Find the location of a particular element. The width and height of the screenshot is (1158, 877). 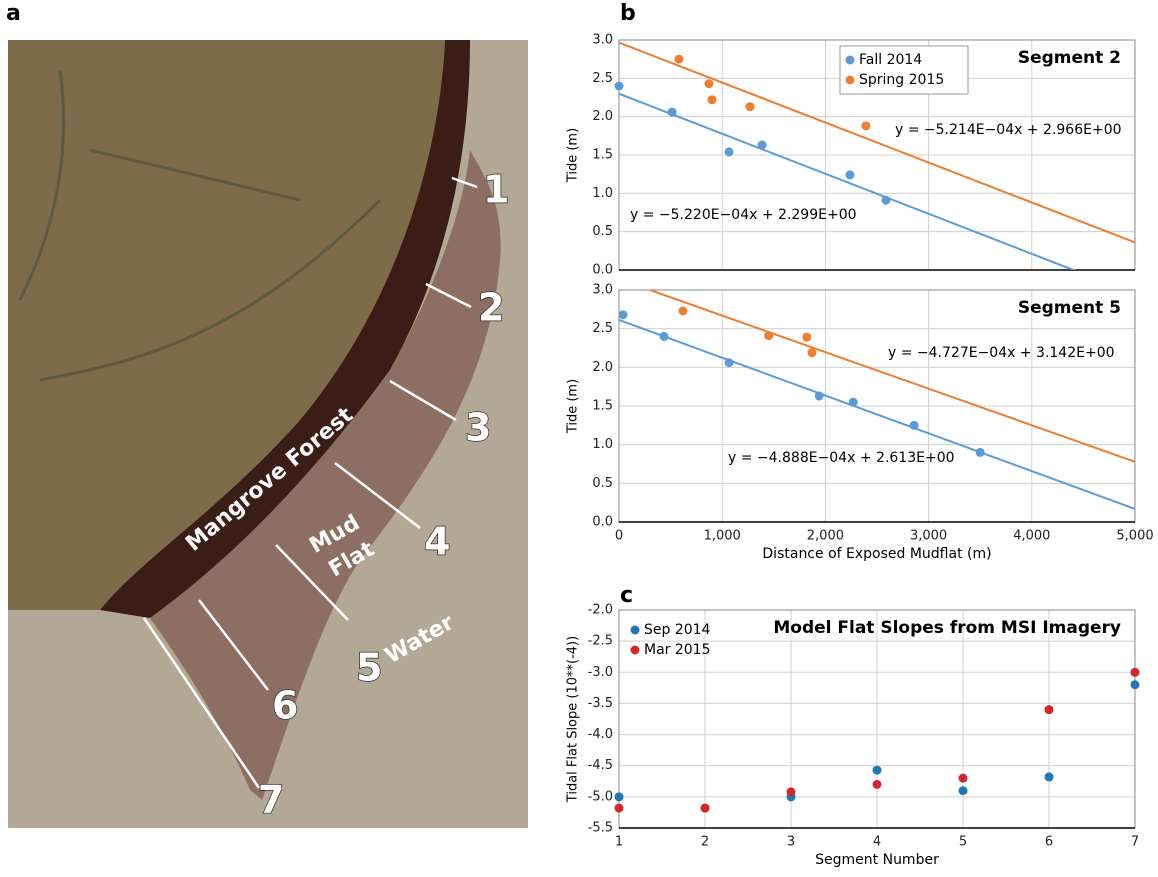

x-axis-label: Distance of Exposed Mudflat (m) is located at coordinates (876, 554).